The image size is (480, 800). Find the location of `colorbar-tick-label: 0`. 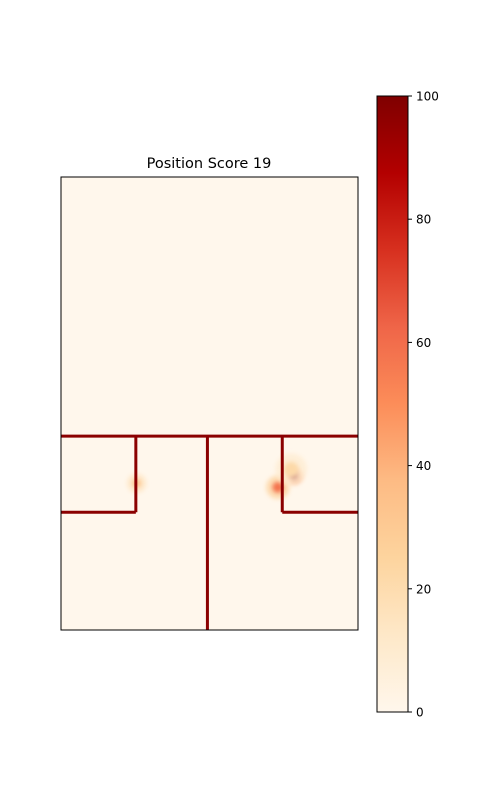

colorbar-tick-label: 0 is located at coordinates (420, 713).